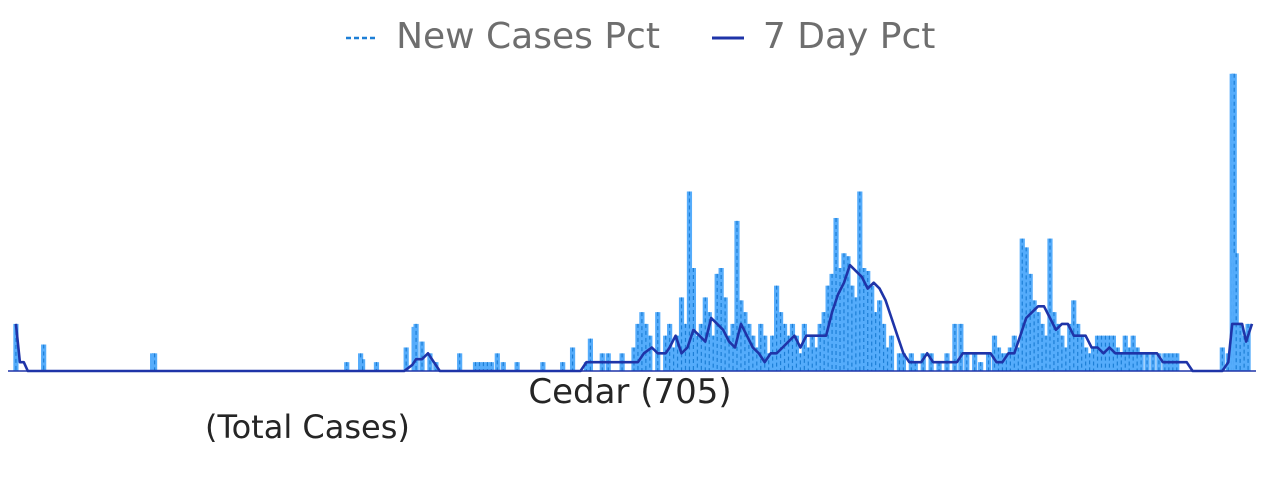 The width and height of the screenshot is (1280, 485). What do you see at coordinates (630, 392) in the screenshot?
I see `x-axis-label: Cedar (705)` at bounding box center [630, 392].